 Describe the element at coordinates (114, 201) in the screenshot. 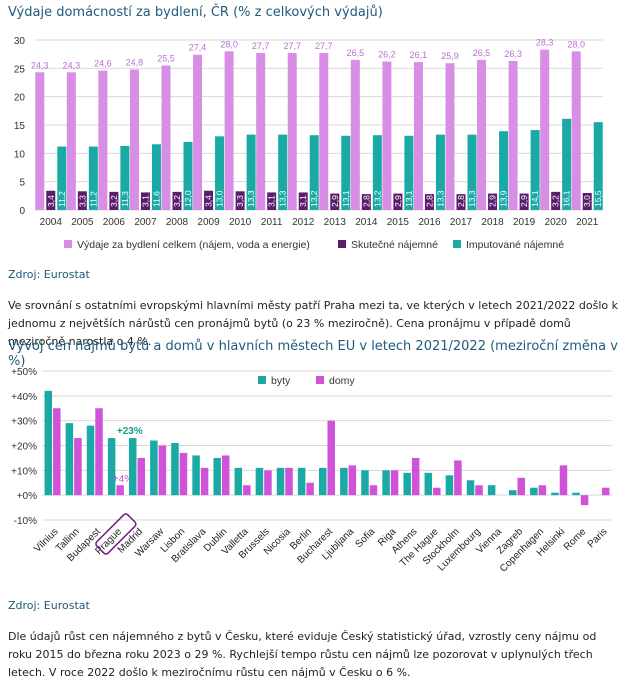

I see `data-label: 3,2` at that location.